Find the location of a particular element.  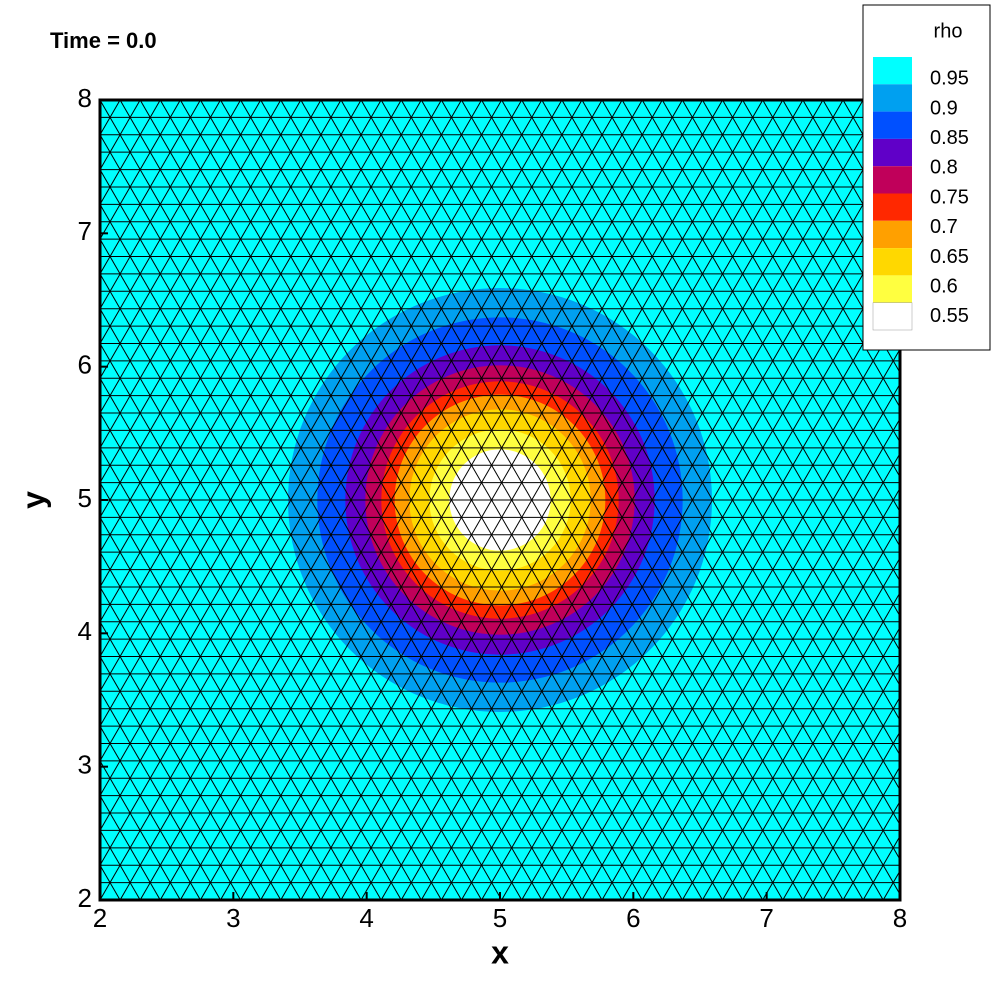

legend-label: 0.9 is located at coordinates (944, 108).